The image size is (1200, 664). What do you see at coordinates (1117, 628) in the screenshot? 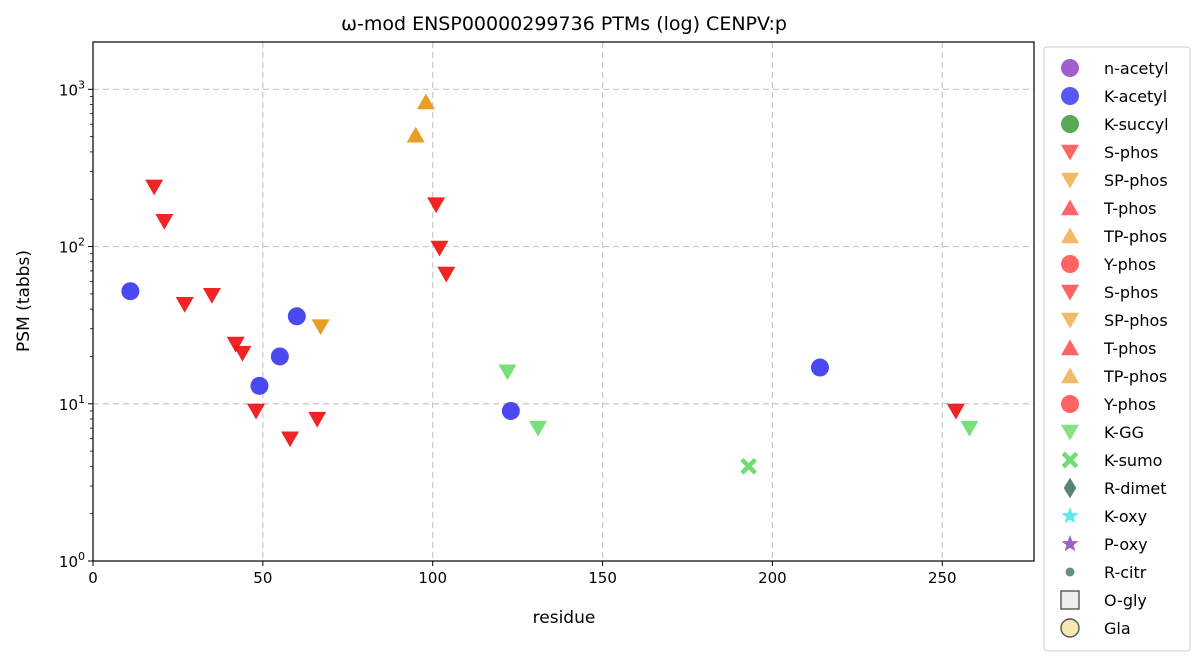
I see `legend-label: Gla` at bounding box center [1117, 628].